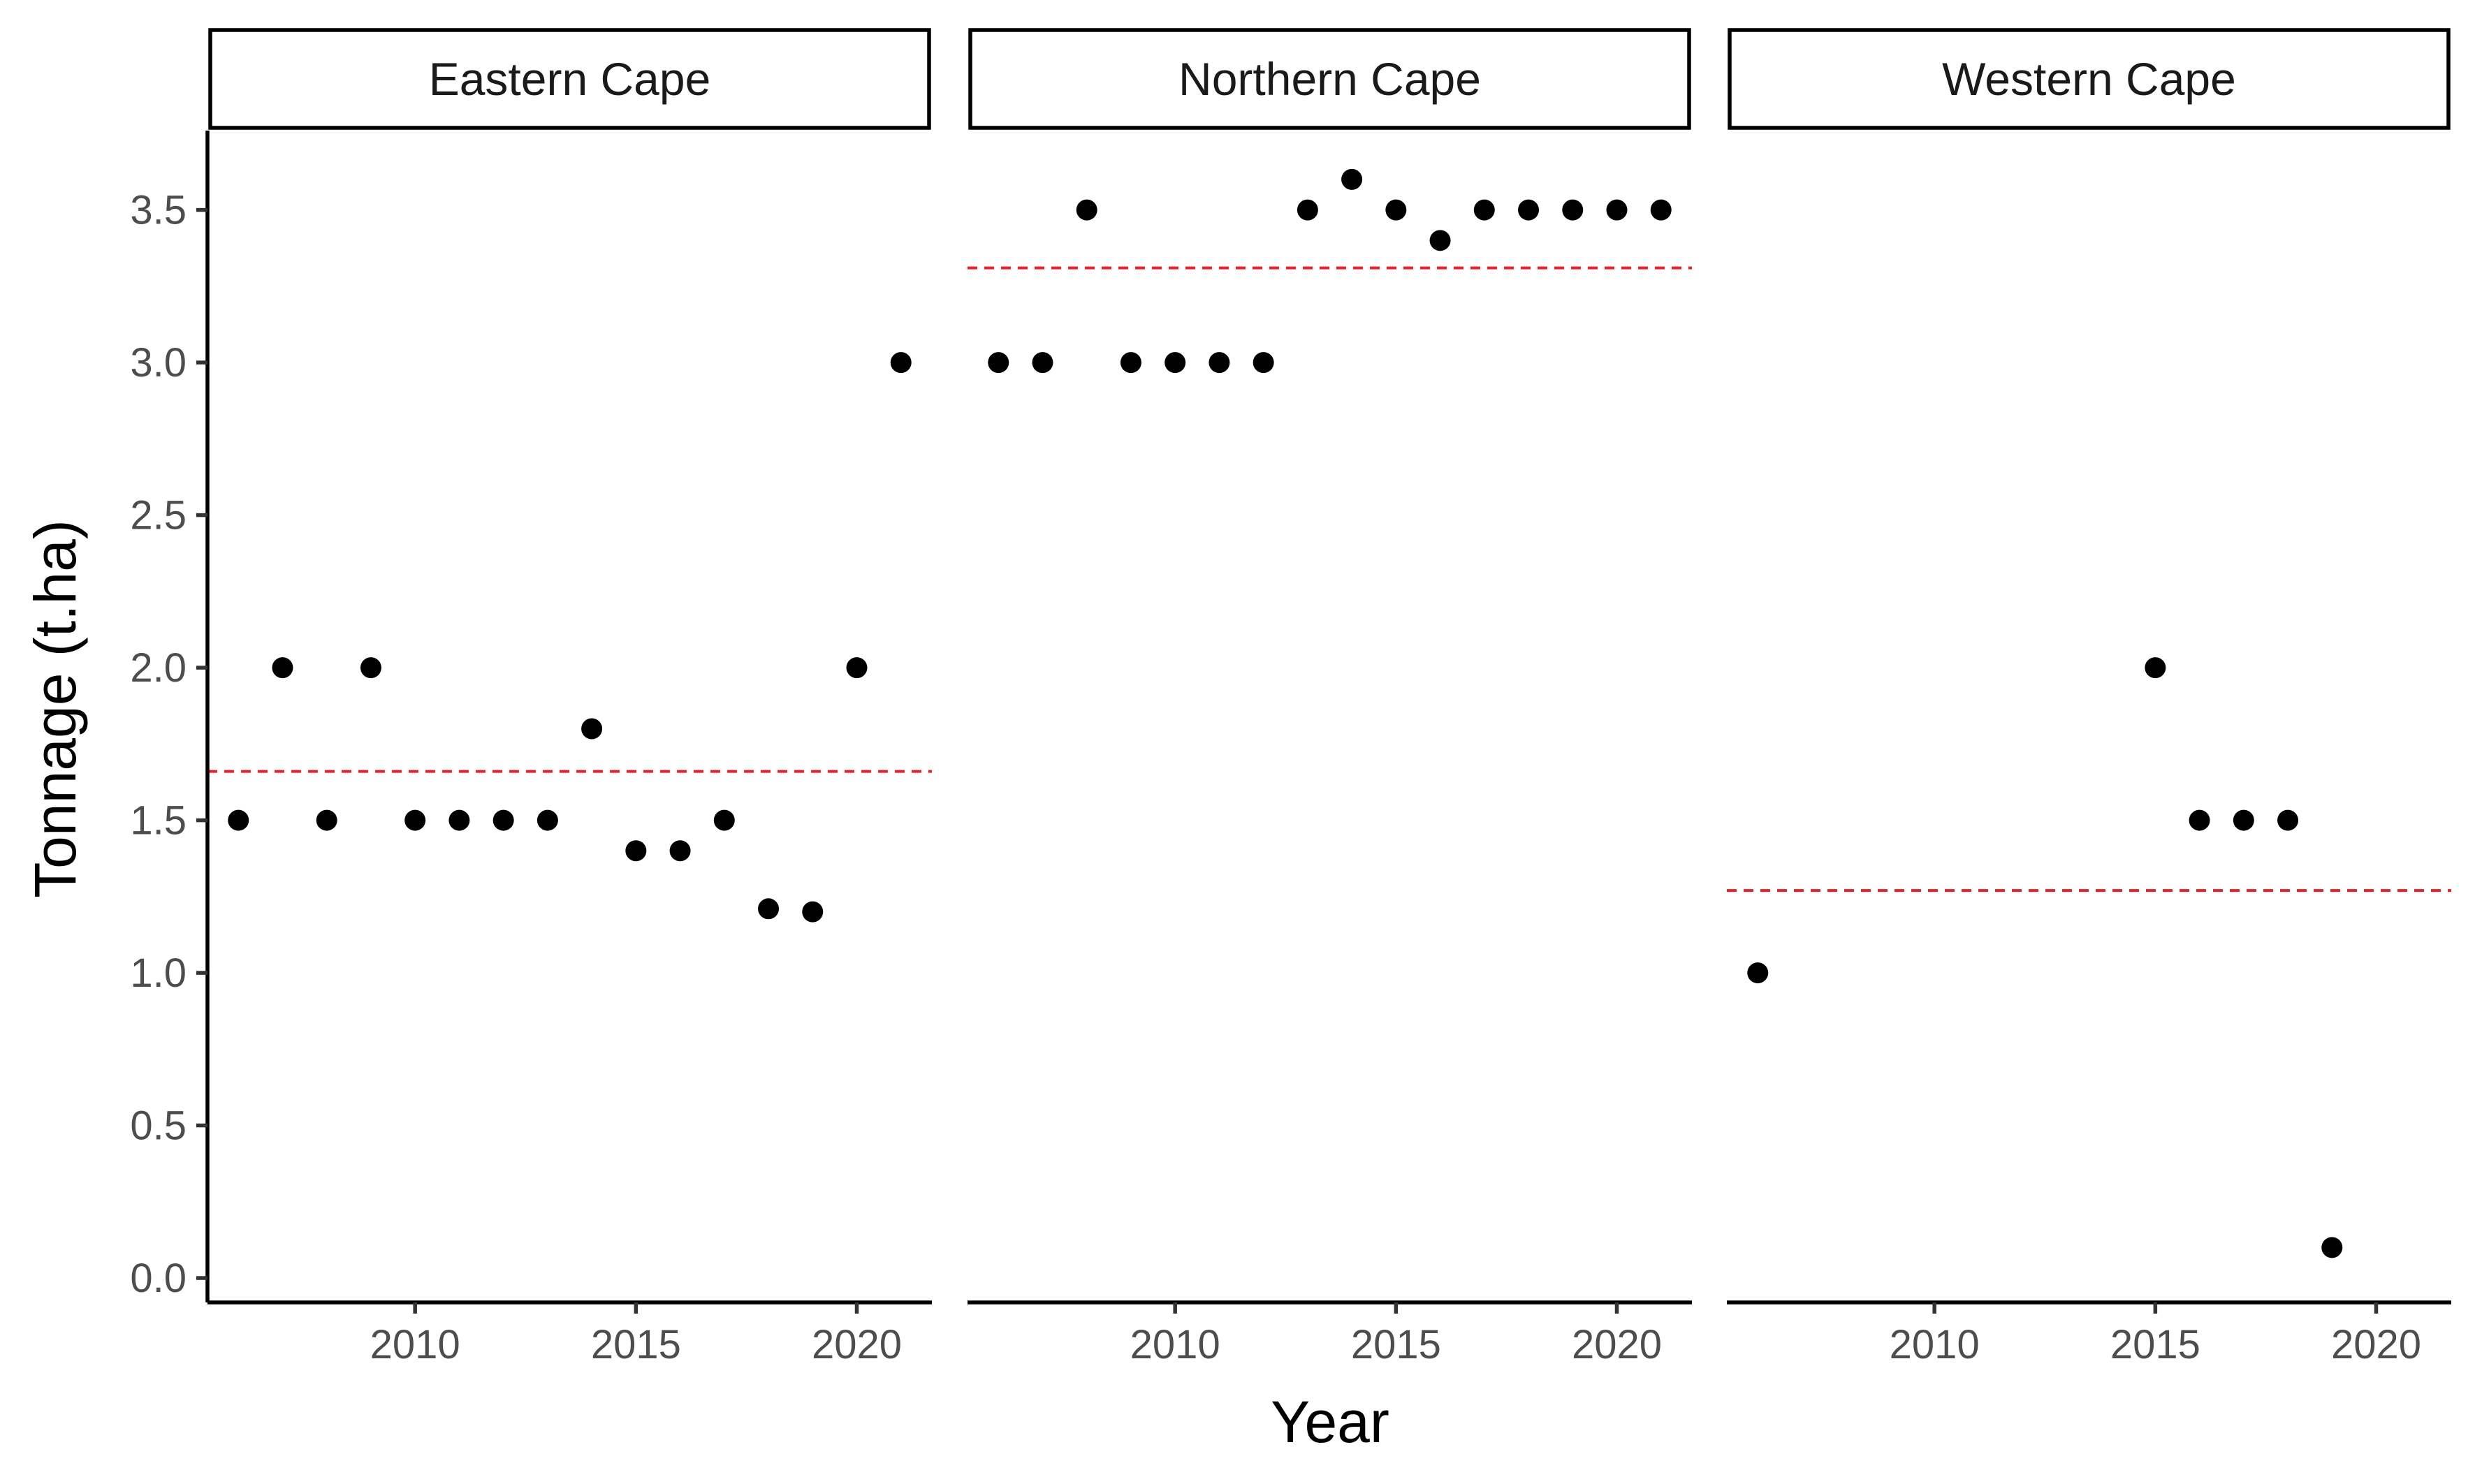 The width and height of the screenshot is (2475, 1484). I want to click on facet-title: Northern Cape, so click(1329, 79).